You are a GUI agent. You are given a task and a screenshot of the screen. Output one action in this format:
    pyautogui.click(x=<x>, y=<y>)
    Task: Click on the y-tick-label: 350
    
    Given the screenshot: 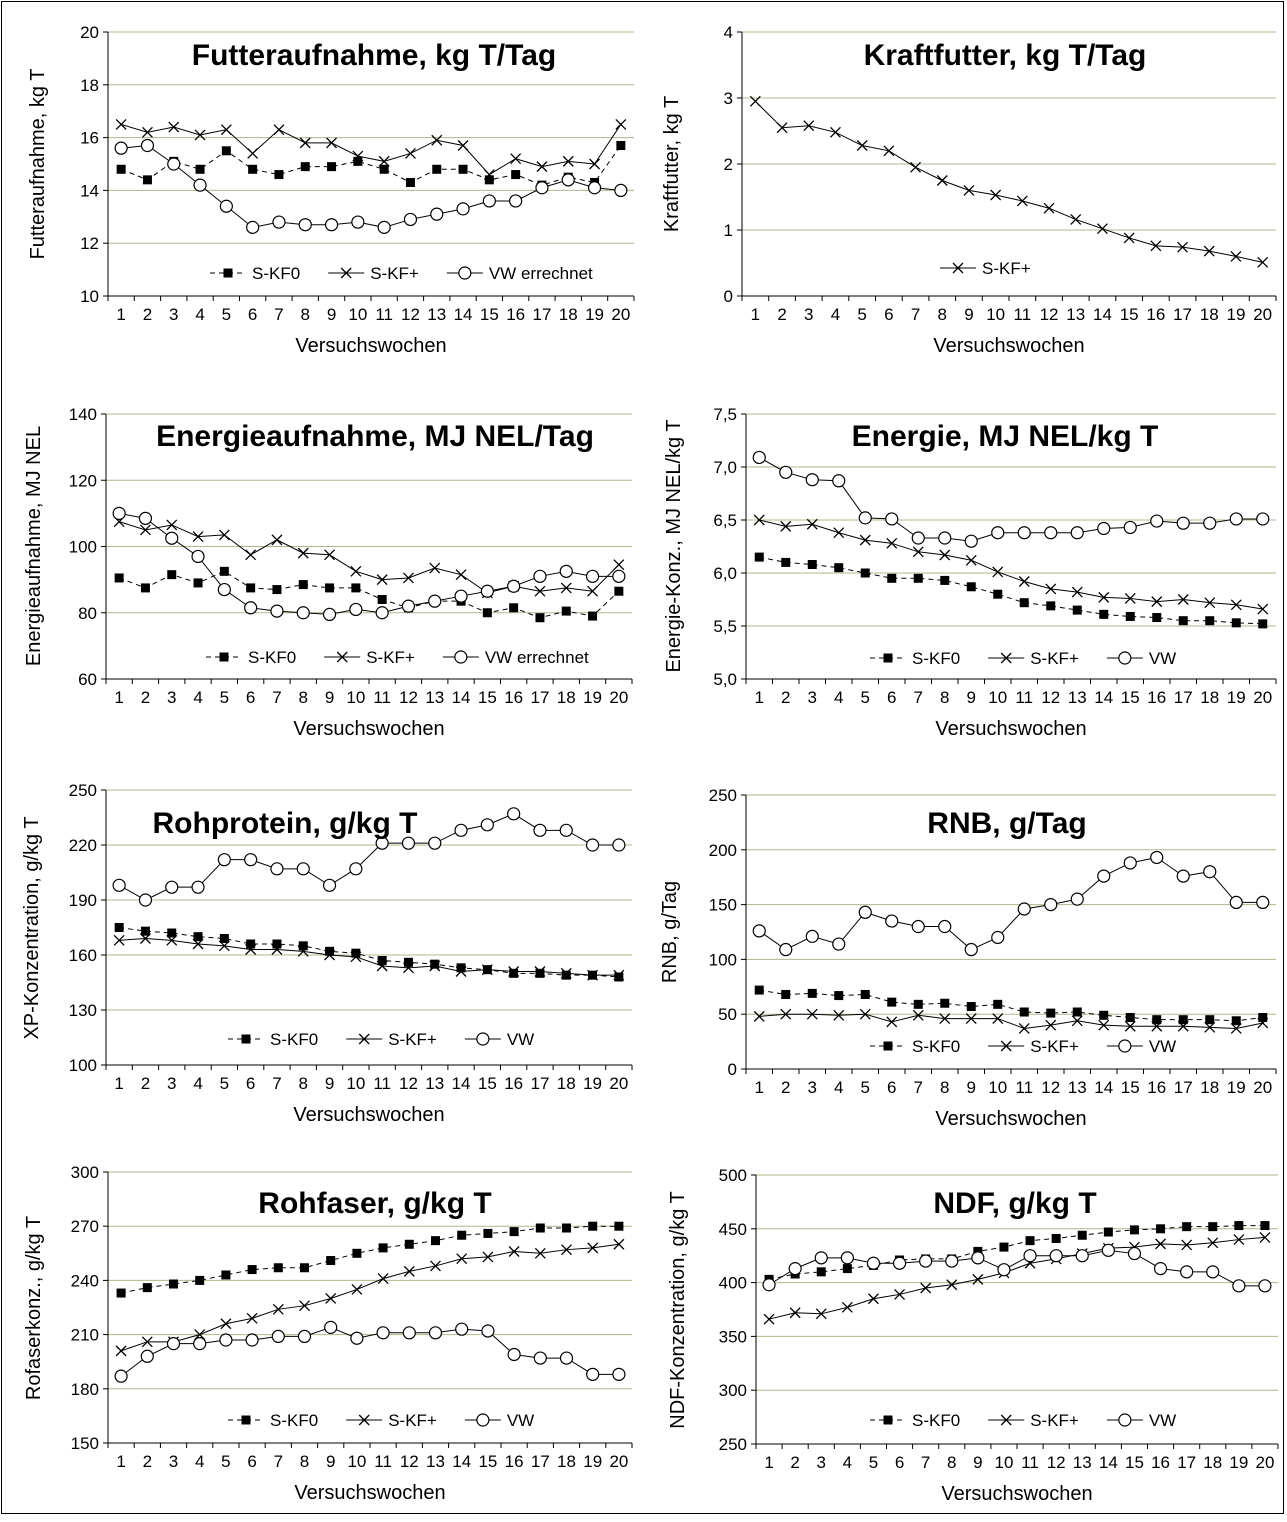 What is the action you would take?
    pyautogui.click(x=733, y=1336)
    